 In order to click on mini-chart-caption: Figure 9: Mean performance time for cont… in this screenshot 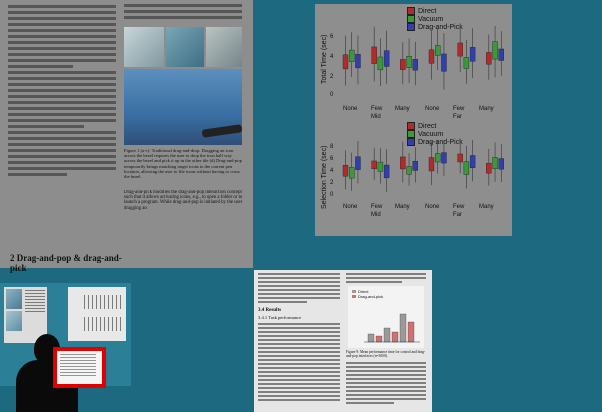, I will do `click(386, 354)`.